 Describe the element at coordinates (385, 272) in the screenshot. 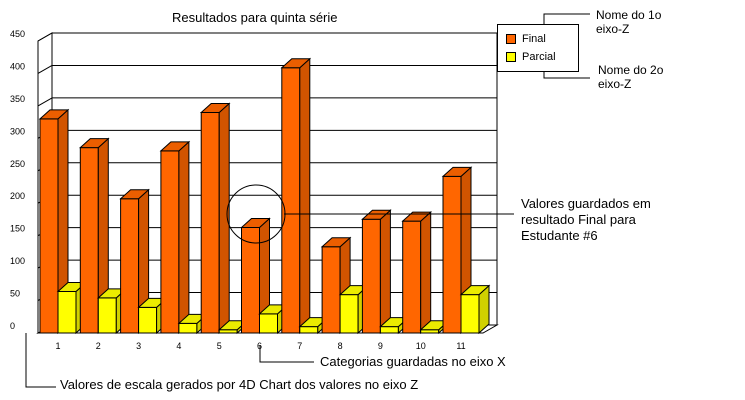

I see `bar-final-9-side` at that location.